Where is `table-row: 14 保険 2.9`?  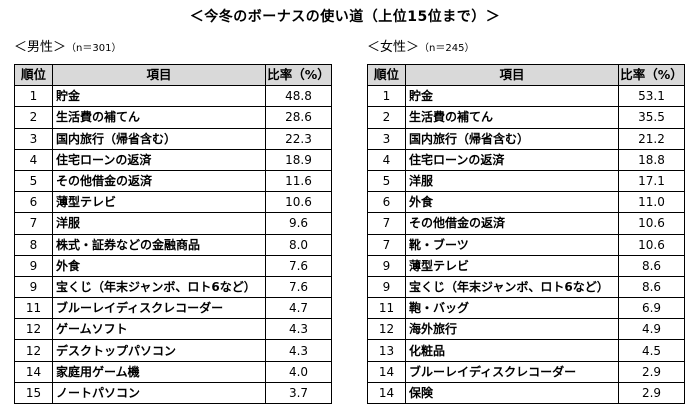 table-row: 14 保険 2.9 is located at coordinates (526, 393).